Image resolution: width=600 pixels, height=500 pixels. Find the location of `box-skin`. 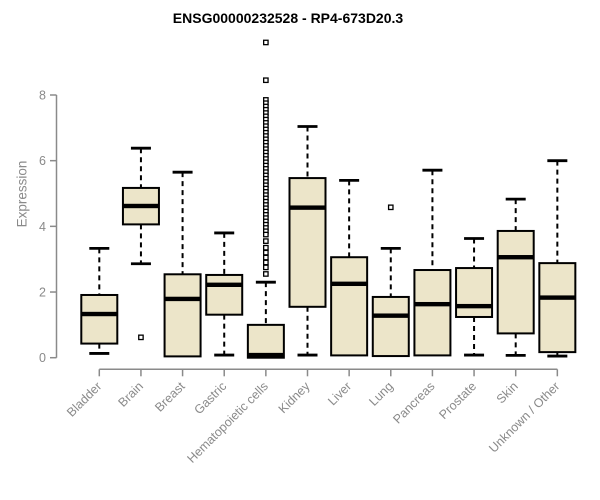

box-skin is located at coordinates (515, 282).